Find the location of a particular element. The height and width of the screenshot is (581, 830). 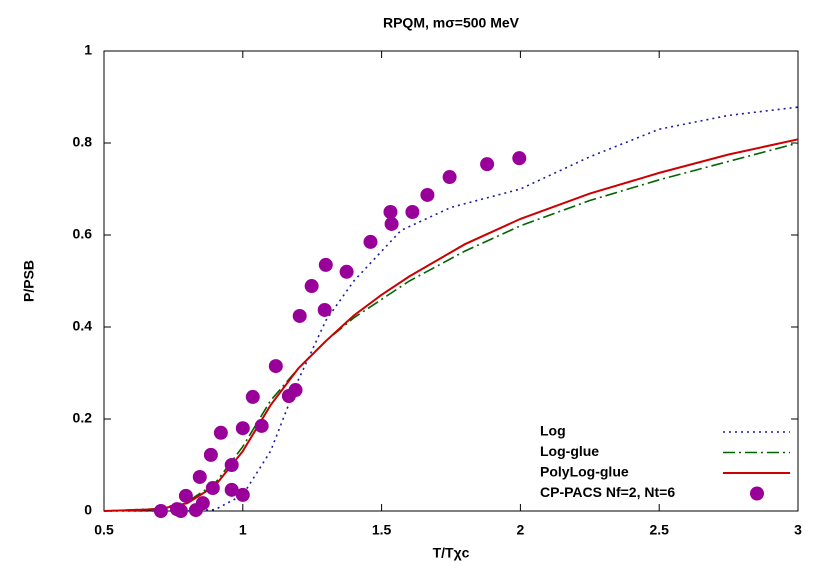

x-tick-label: 1 is located at coordinates (243, 530).